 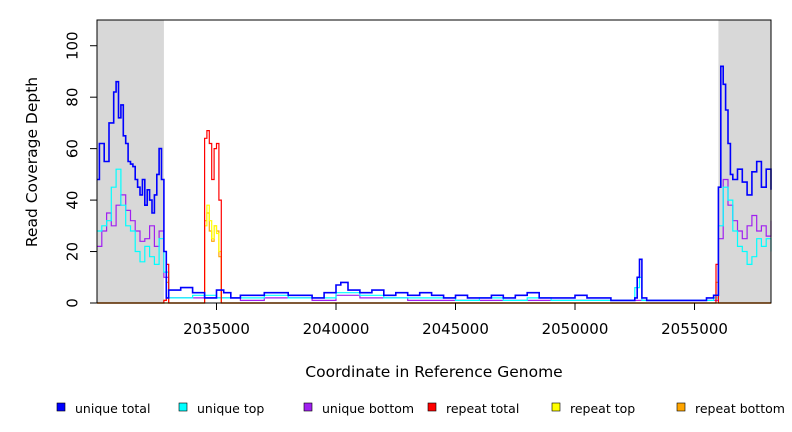 What do you see at coordinates (80, 169) in the screenshot?
I see `y-axis: 0 20 40 60 80 100` at bounding box center [80, 169].